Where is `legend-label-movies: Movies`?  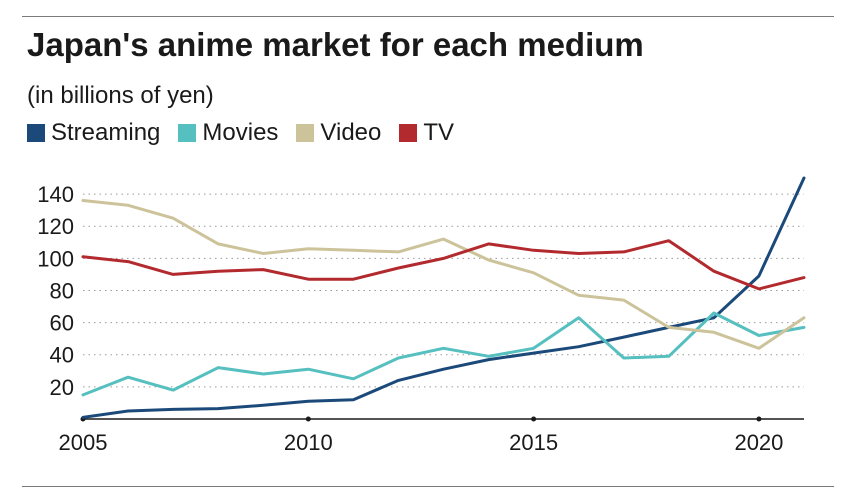 legend-label-movies: Movies is located at coordinates (240, 132).